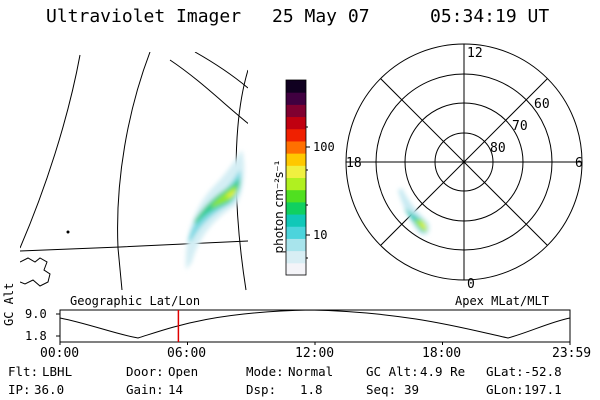 This screenshot has width=600, height=400. What do you see at coordinates (475, 53) in the screenshot?
I see `mlt-label-12: 12` at bounding box center [475, 53].